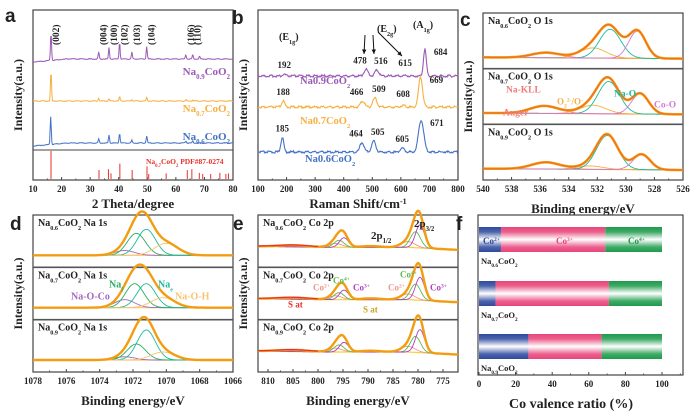 The width and height of the screenshot is (700, 420). Describe the element at coordinates (565, 346) in the screenshot. I see `bar-segment-co3plus` at that location.